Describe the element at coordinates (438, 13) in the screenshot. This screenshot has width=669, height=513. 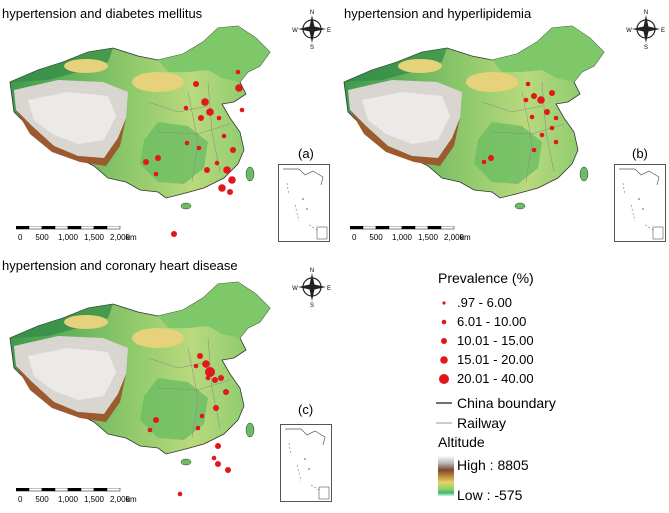
I see `panel-title: hypertension and hyperlipidemia` at that location.